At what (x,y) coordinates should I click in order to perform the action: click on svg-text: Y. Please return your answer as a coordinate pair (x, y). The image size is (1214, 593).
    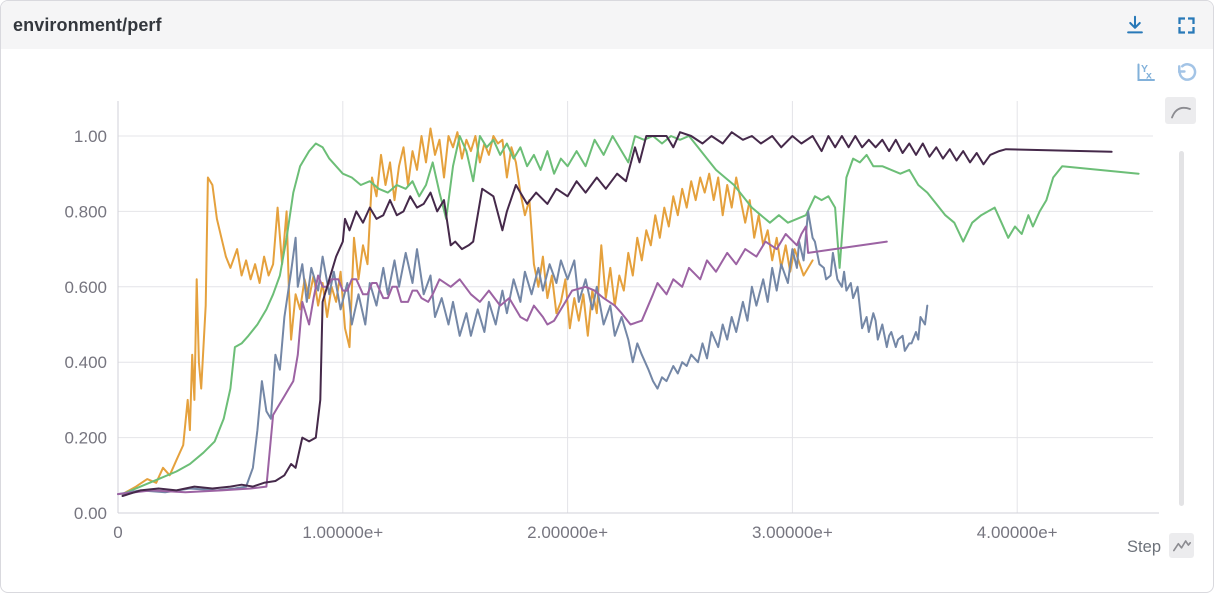
    Looking at the image, I should click on (1144, 69).